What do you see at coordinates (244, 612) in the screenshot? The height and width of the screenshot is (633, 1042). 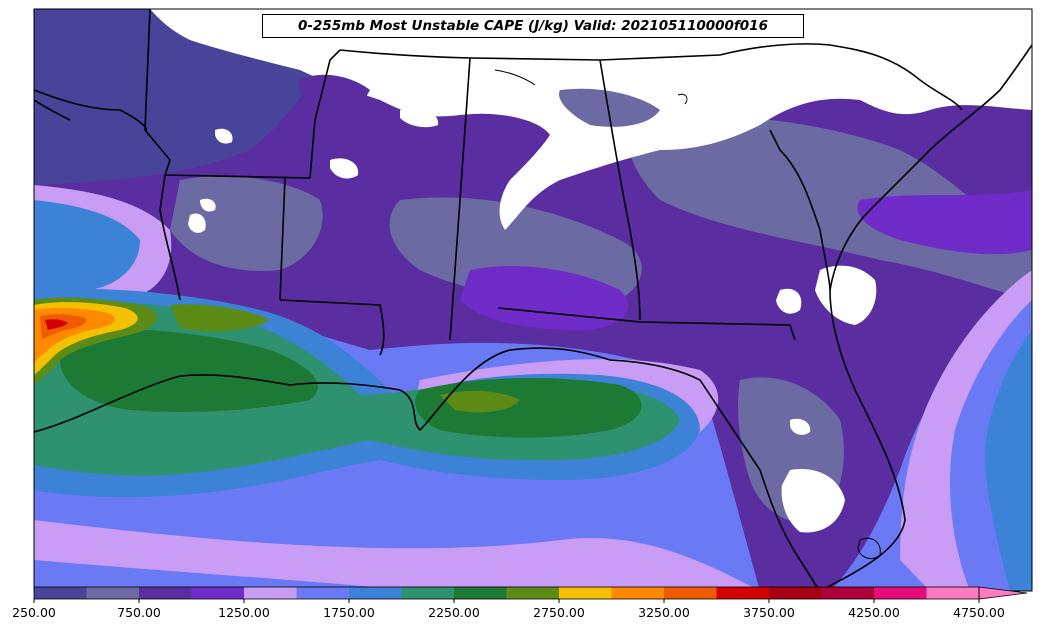 I see `colorbar-tick-label: 1250.00` at bounding box center [244, 612].